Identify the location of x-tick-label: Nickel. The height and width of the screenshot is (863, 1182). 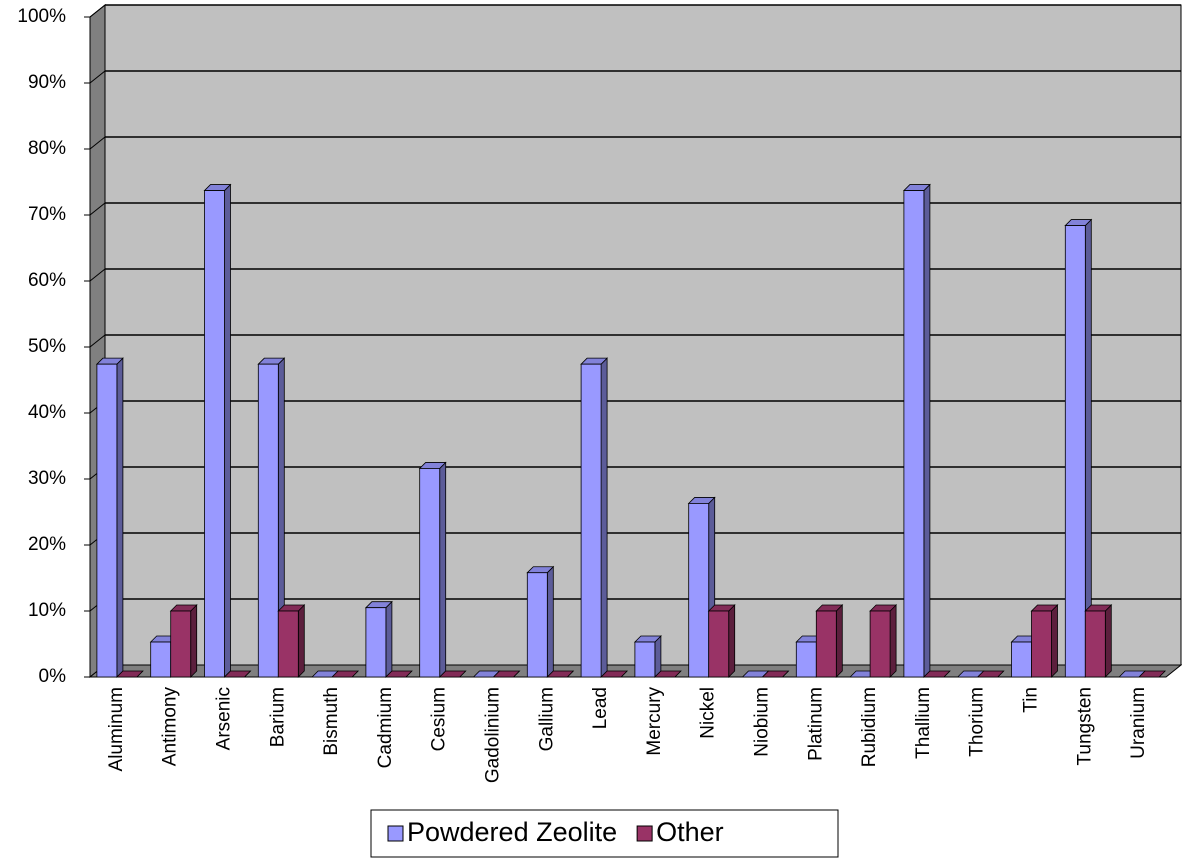
(708, 713).